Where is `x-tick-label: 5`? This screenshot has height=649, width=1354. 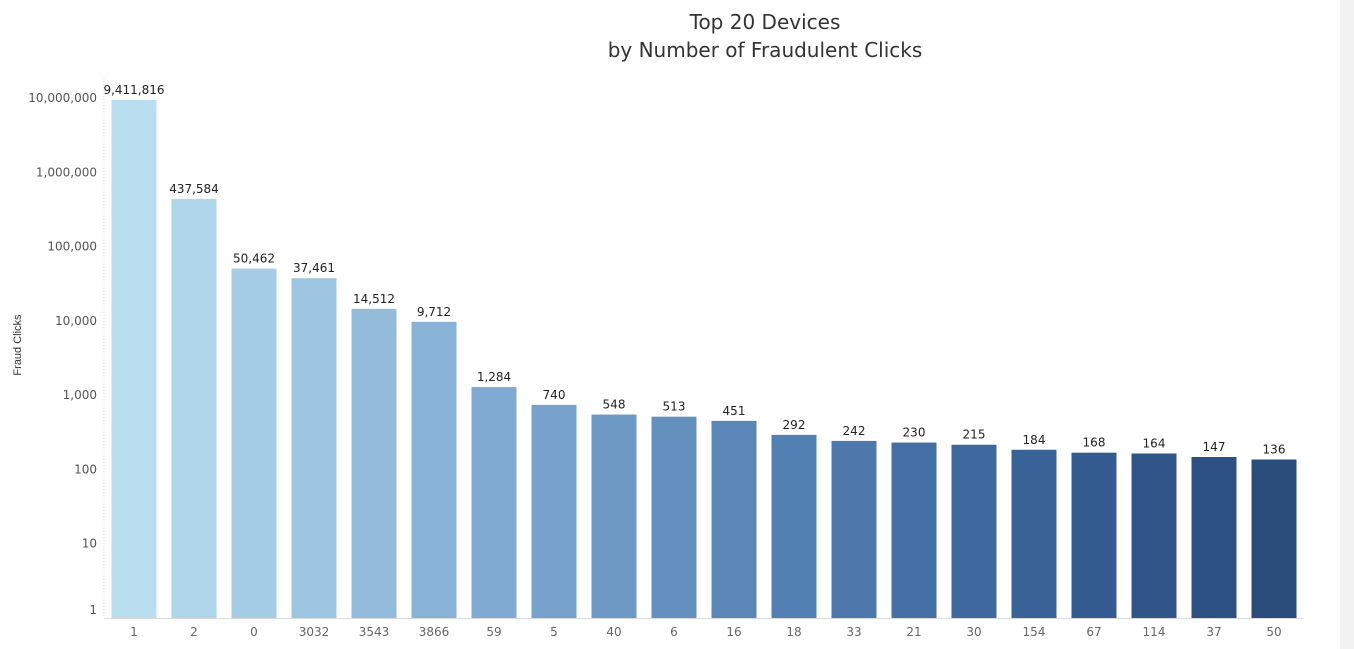 x-tick-label: 5 is located at coordinates (554, 632).